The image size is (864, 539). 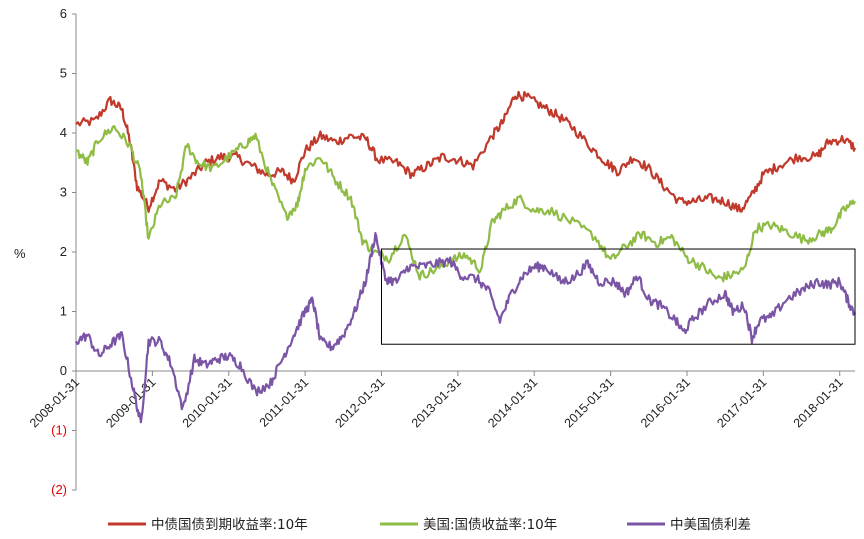 I want to click on y-tick-label: 3, so click(x=63, y=192).